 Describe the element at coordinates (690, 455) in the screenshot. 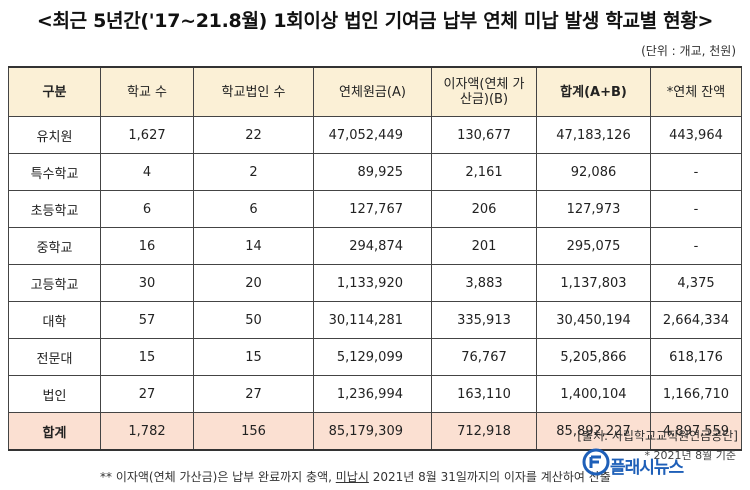

I see `base-date-note: * 2021년 8월 기준` at that location.